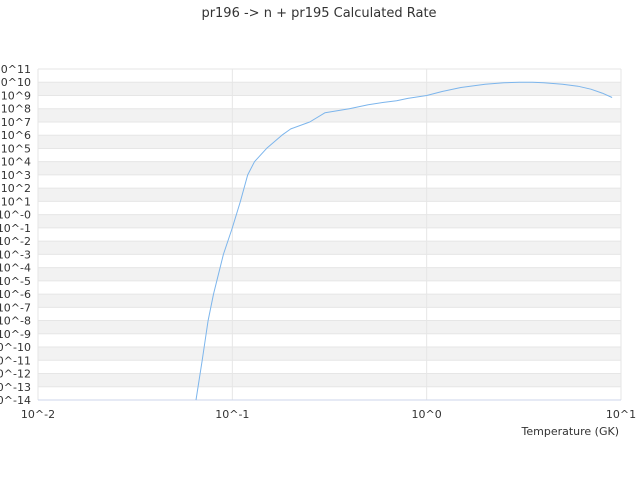  What do you see at coordinates (15, 268) in the screenshot?
I see `y-tick-label: 10^-4` at bounding box center [15, 268].